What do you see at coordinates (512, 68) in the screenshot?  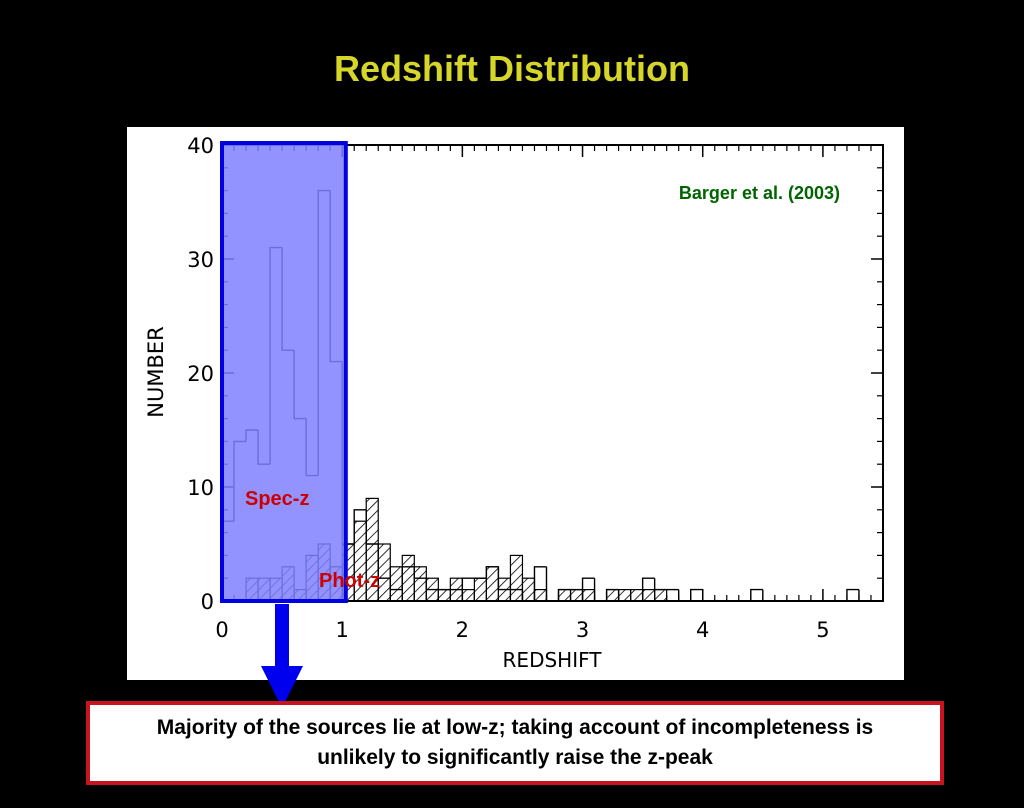 I see `slide-title: Redshift Distribution` at bounding box center [512, 68].